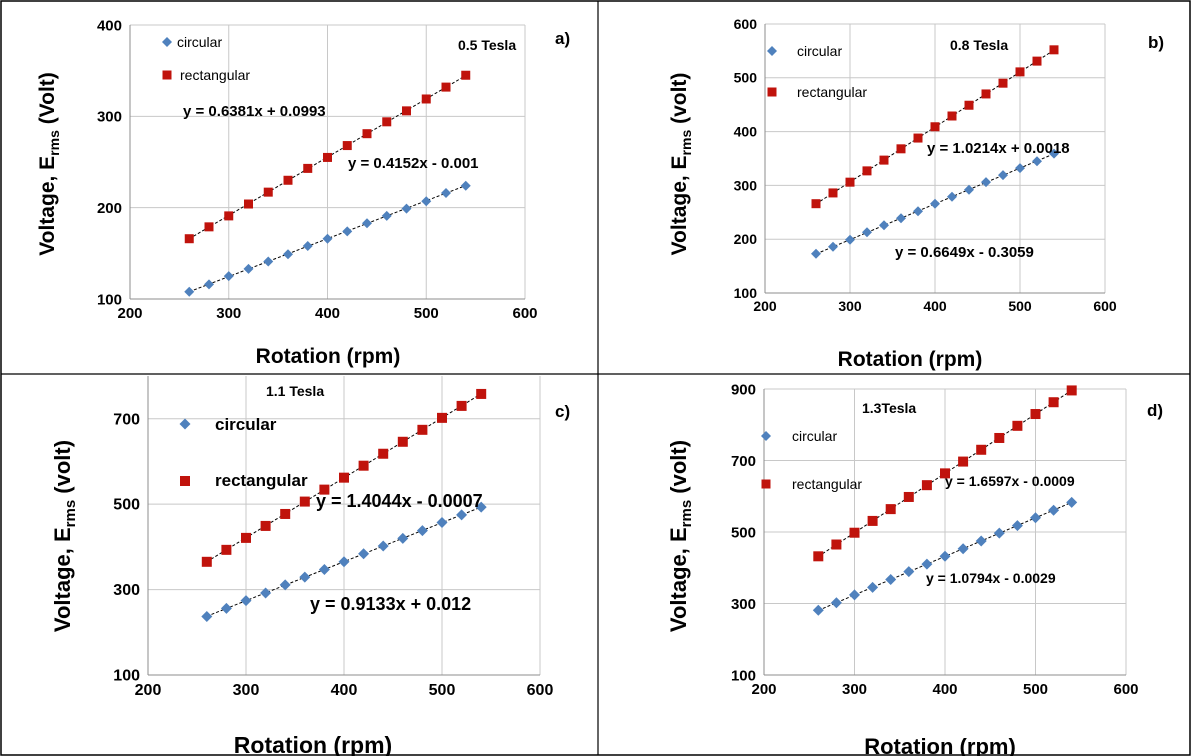  What do you see at coordinates (47, 101) in the screenshot?
I see `y-axis-title-unit: (Volt)` at bounding box center [47, 101].